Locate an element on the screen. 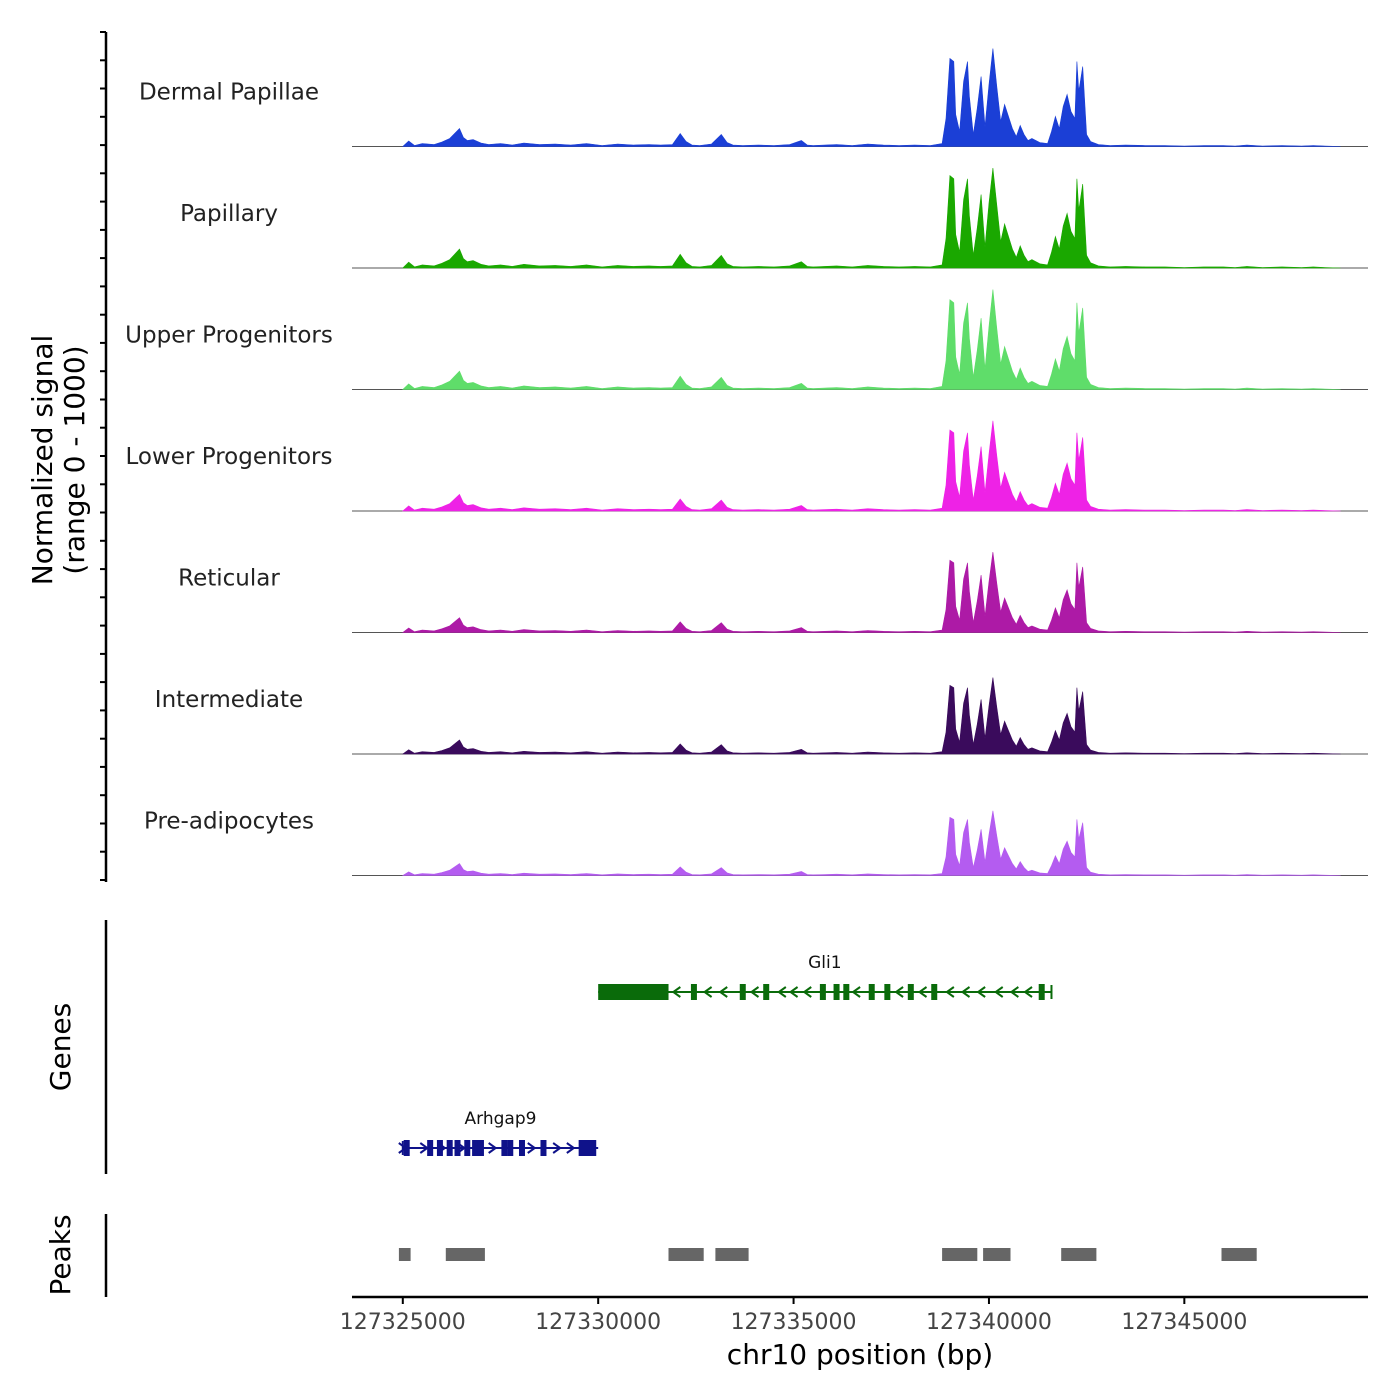  signal-y-axis-ticks is located at coordinates (103, 456).